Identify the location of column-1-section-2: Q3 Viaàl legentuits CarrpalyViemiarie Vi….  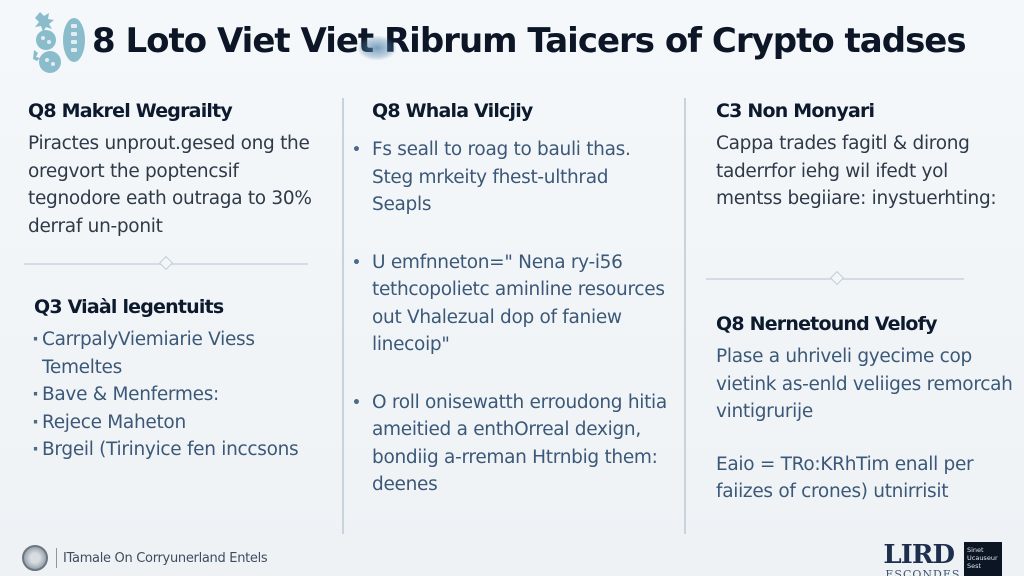
(178, 380).